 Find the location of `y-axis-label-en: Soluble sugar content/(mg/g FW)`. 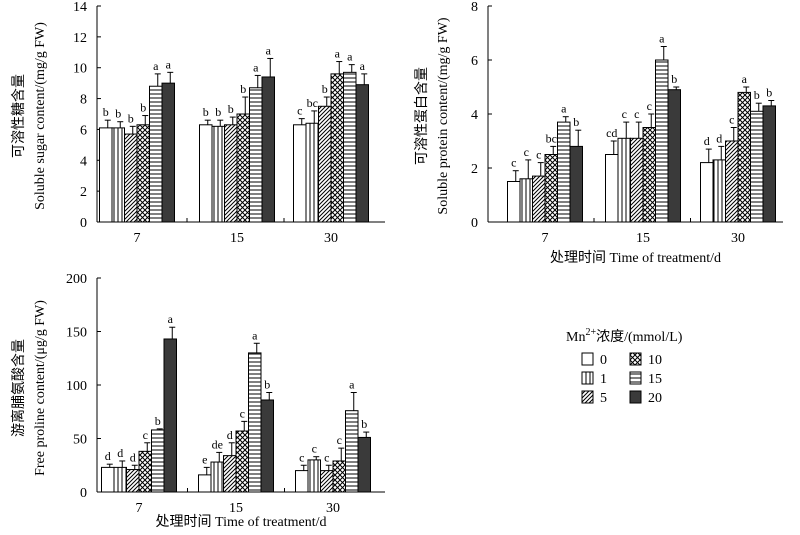

y-axis-label-en: Soluble sugar content/(mg/g FW) is located at coordinates (40, 116).